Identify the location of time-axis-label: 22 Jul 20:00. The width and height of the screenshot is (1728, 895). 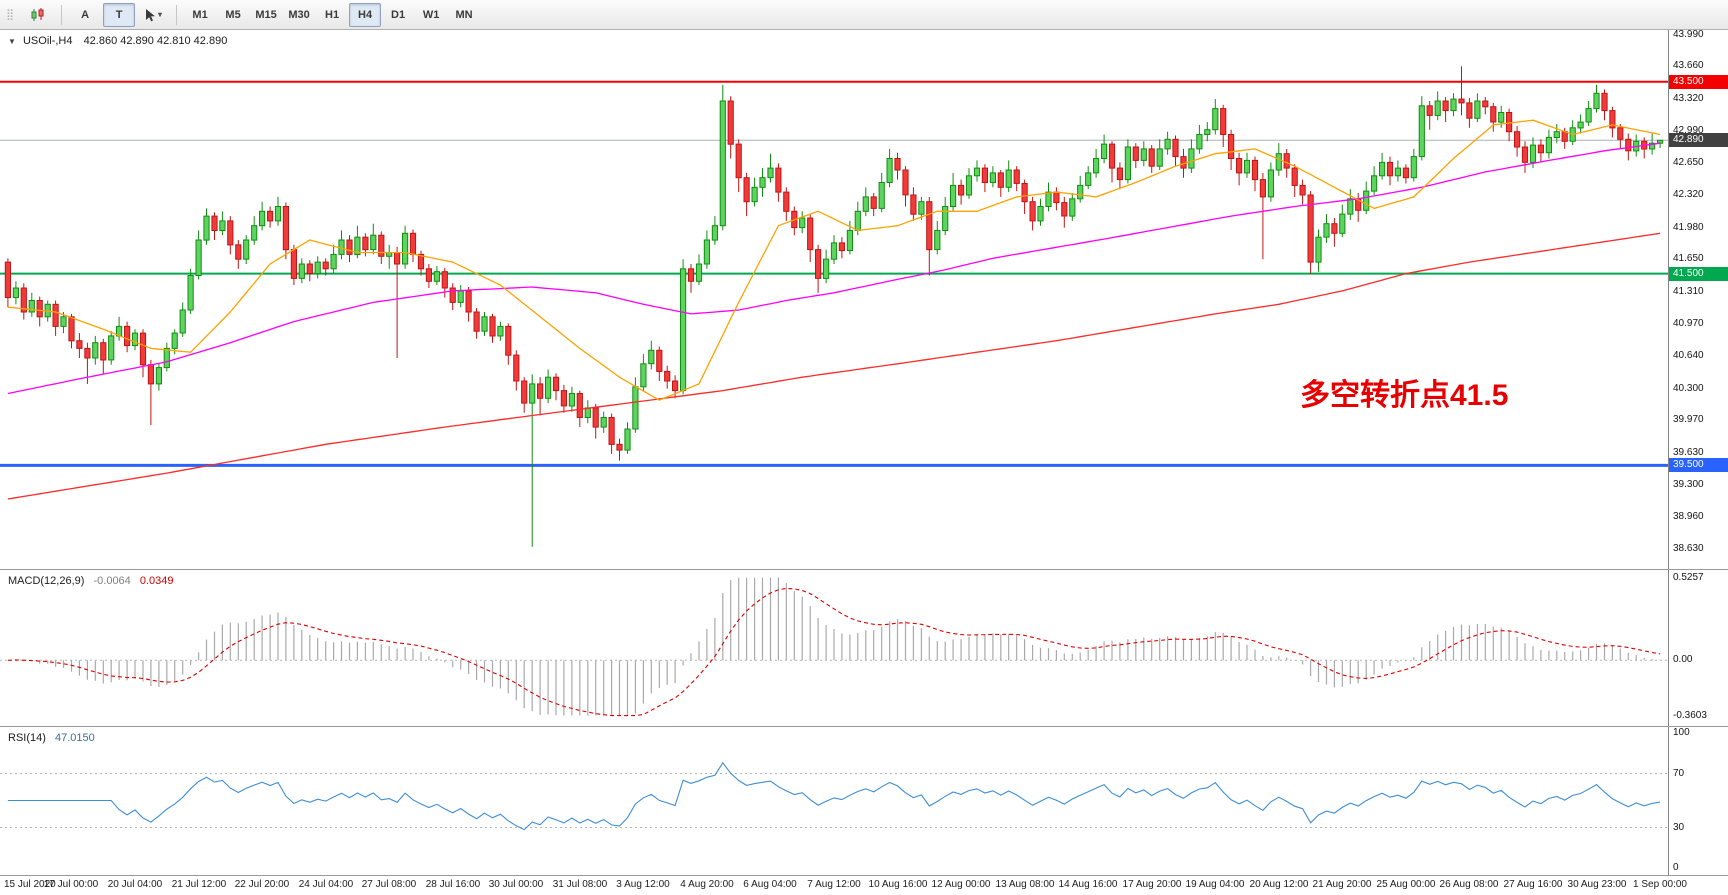
(262, 884).